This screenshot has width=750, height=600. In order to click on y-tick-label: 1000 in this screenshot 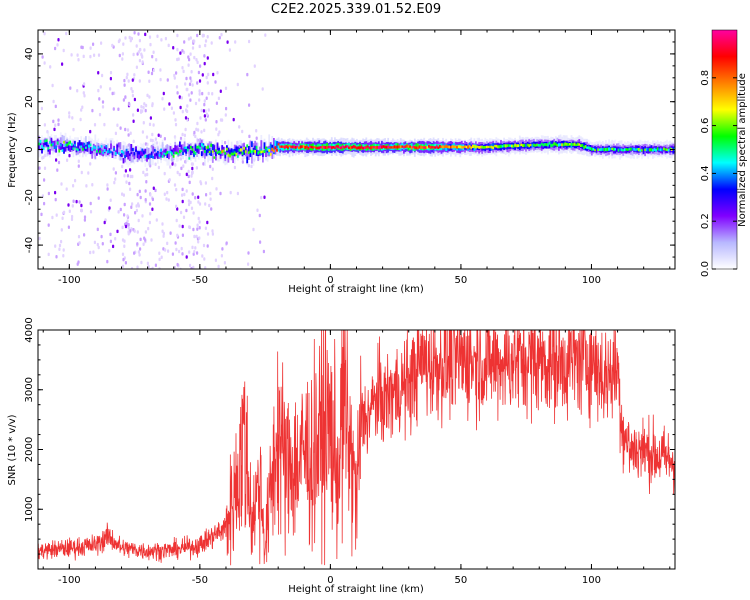, I will do `click(29, 509)`.